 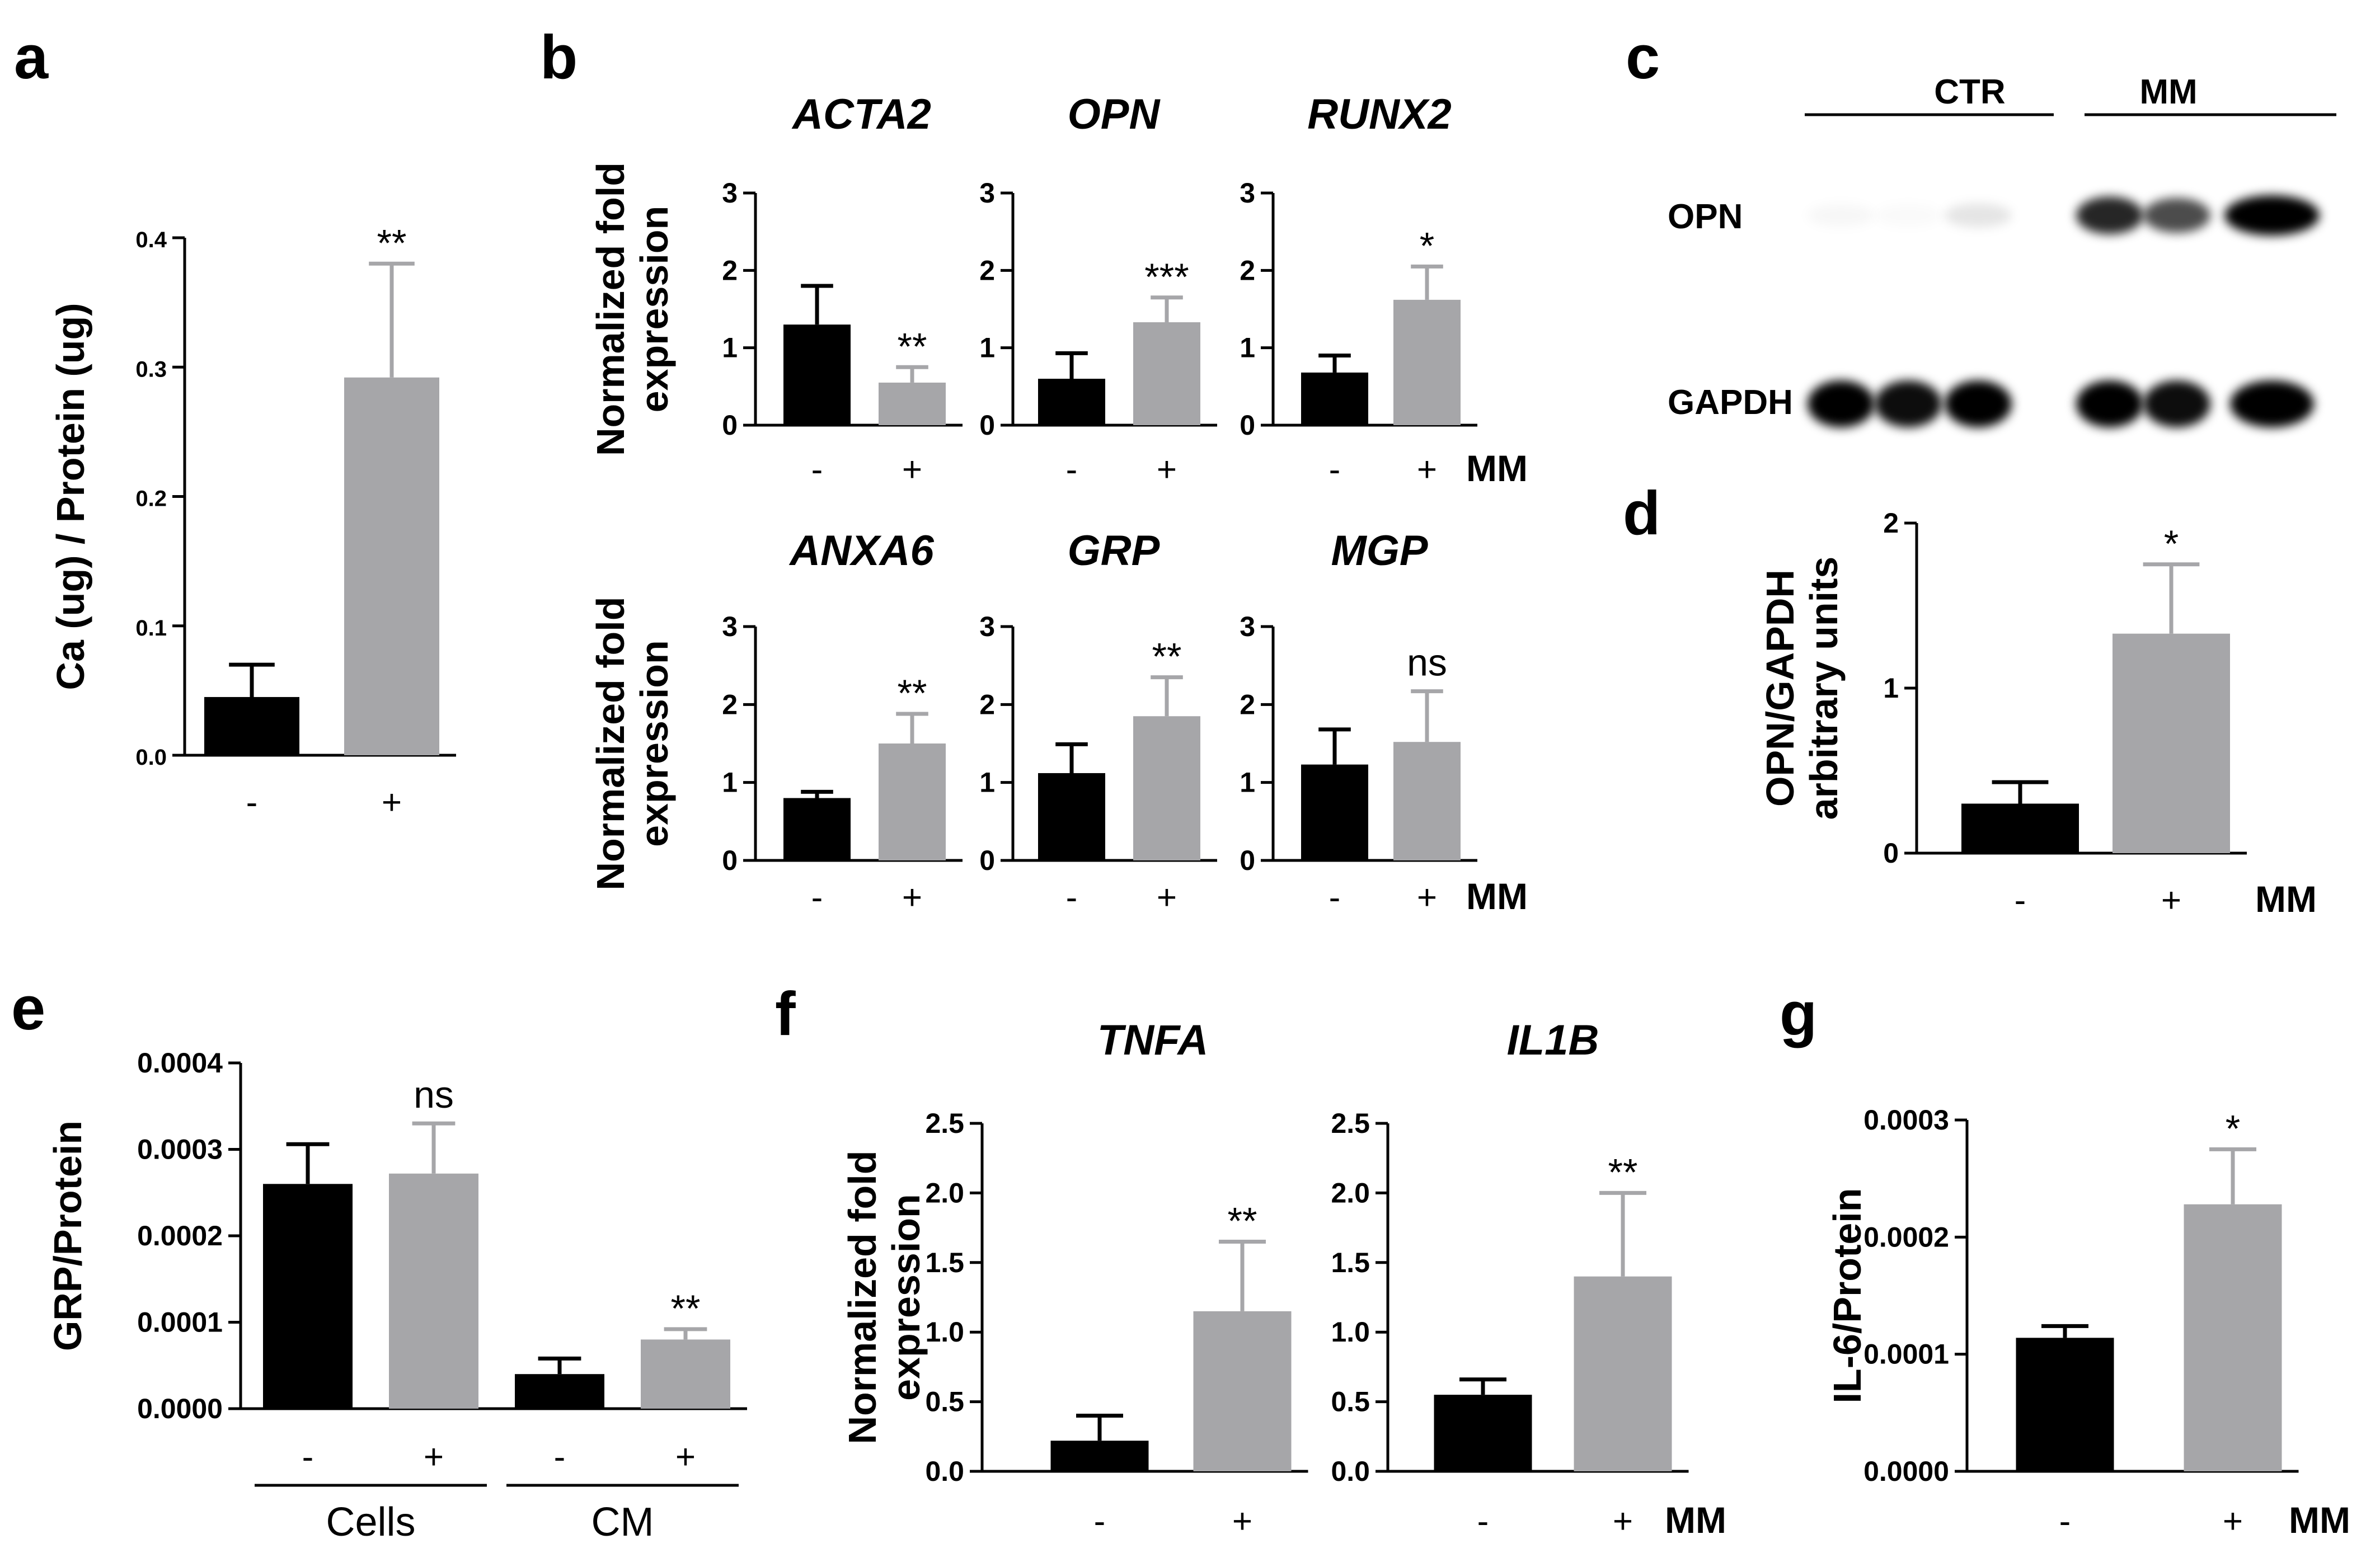 What do you see at coordinates (180, 1408) in the screenshot?
I see `y-tick-label: 0.0000` at bounding box center [180, 1408].